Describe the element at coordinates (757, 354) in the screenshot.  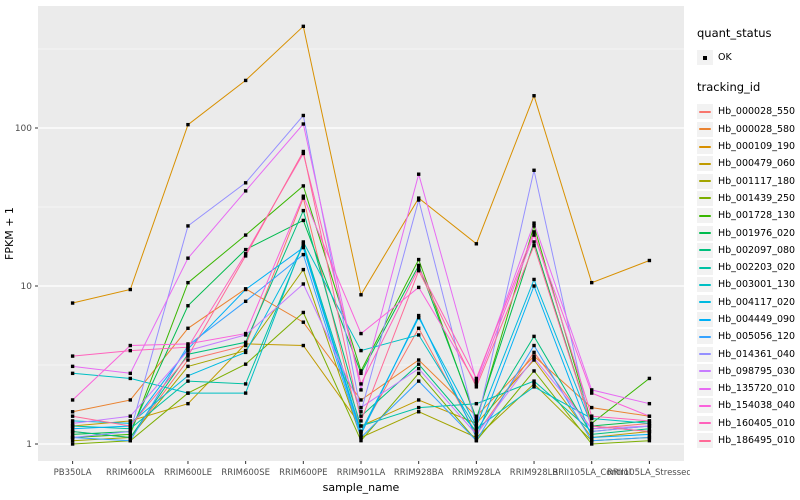
I see `legend-series-label: Hb_014361_040` at that location.